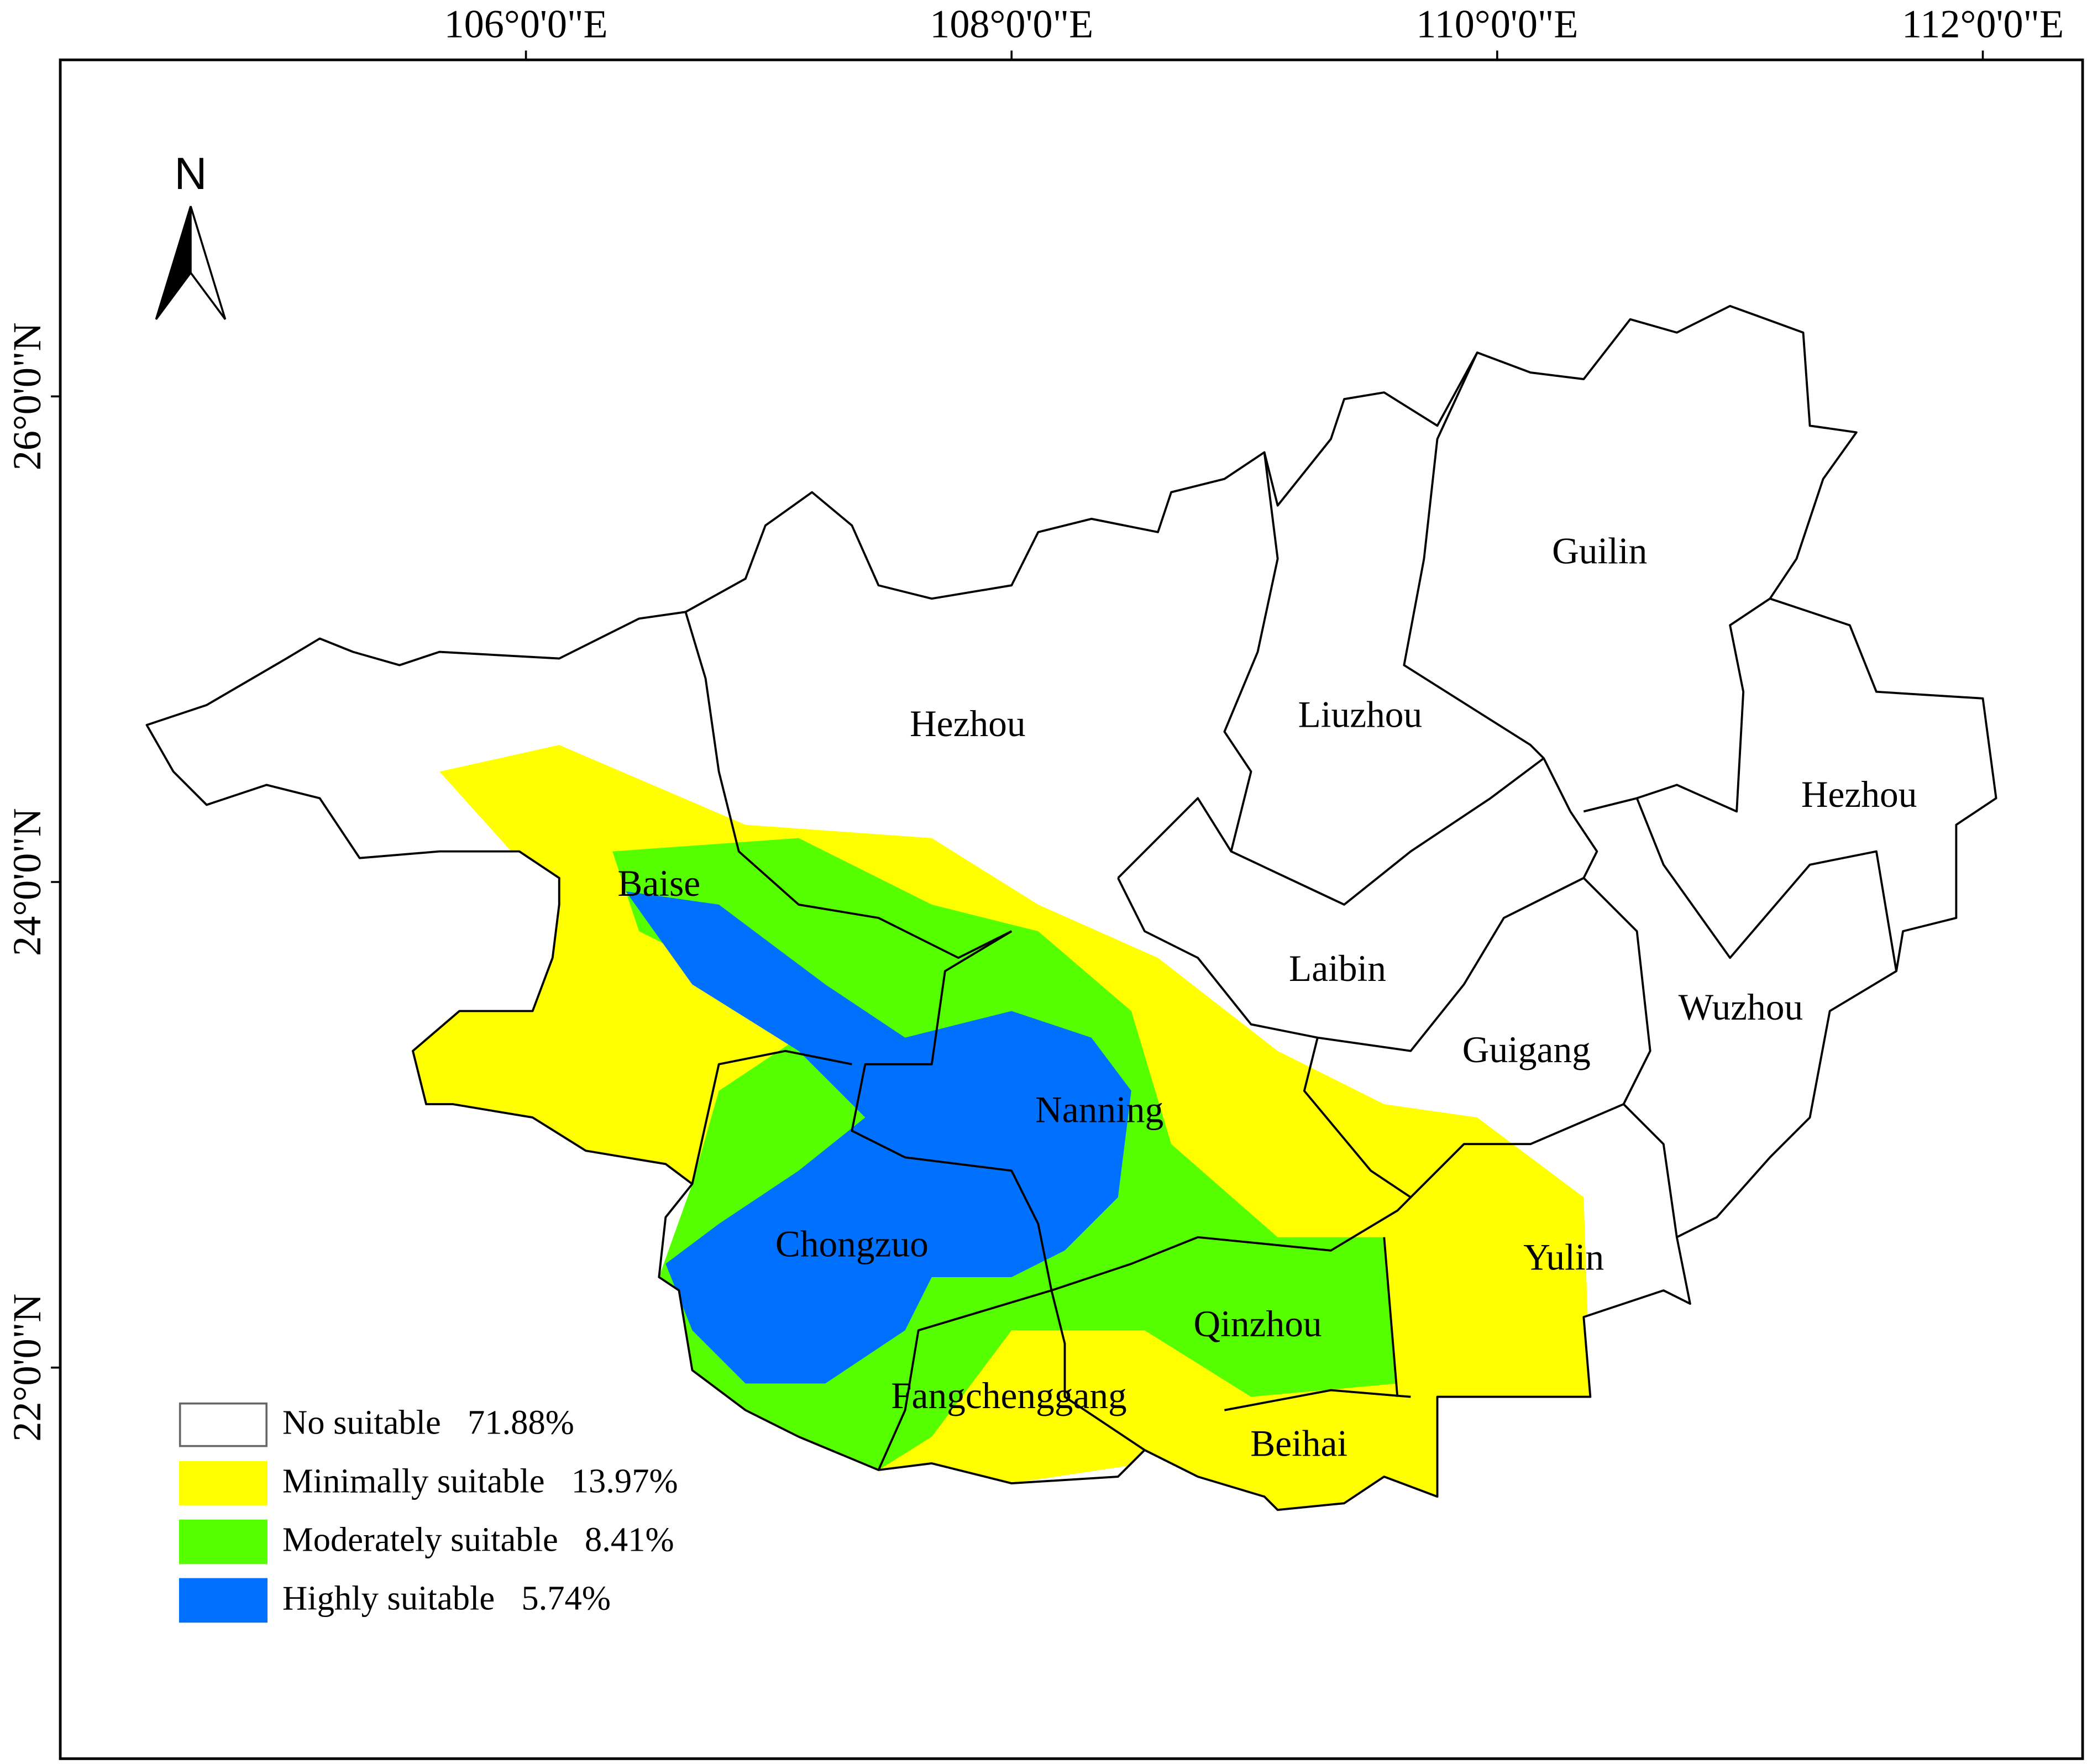  What do you see at coordinates (1009, 1395) in the screenshot?
I see `city-label: Fangchenggang` at bounding box center [1009, 1395].